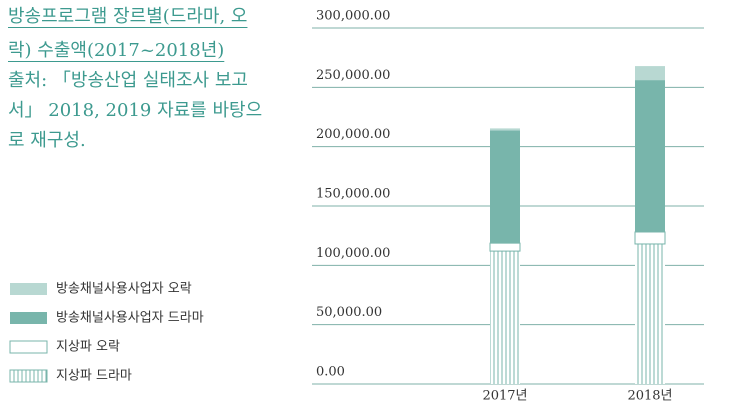 This screenshot has width=736, height=406. What do you see at coordinates (353, 134) in the screenshot?
I see `y-tick-label: 200,000.00` at bounding box center [353, 134].